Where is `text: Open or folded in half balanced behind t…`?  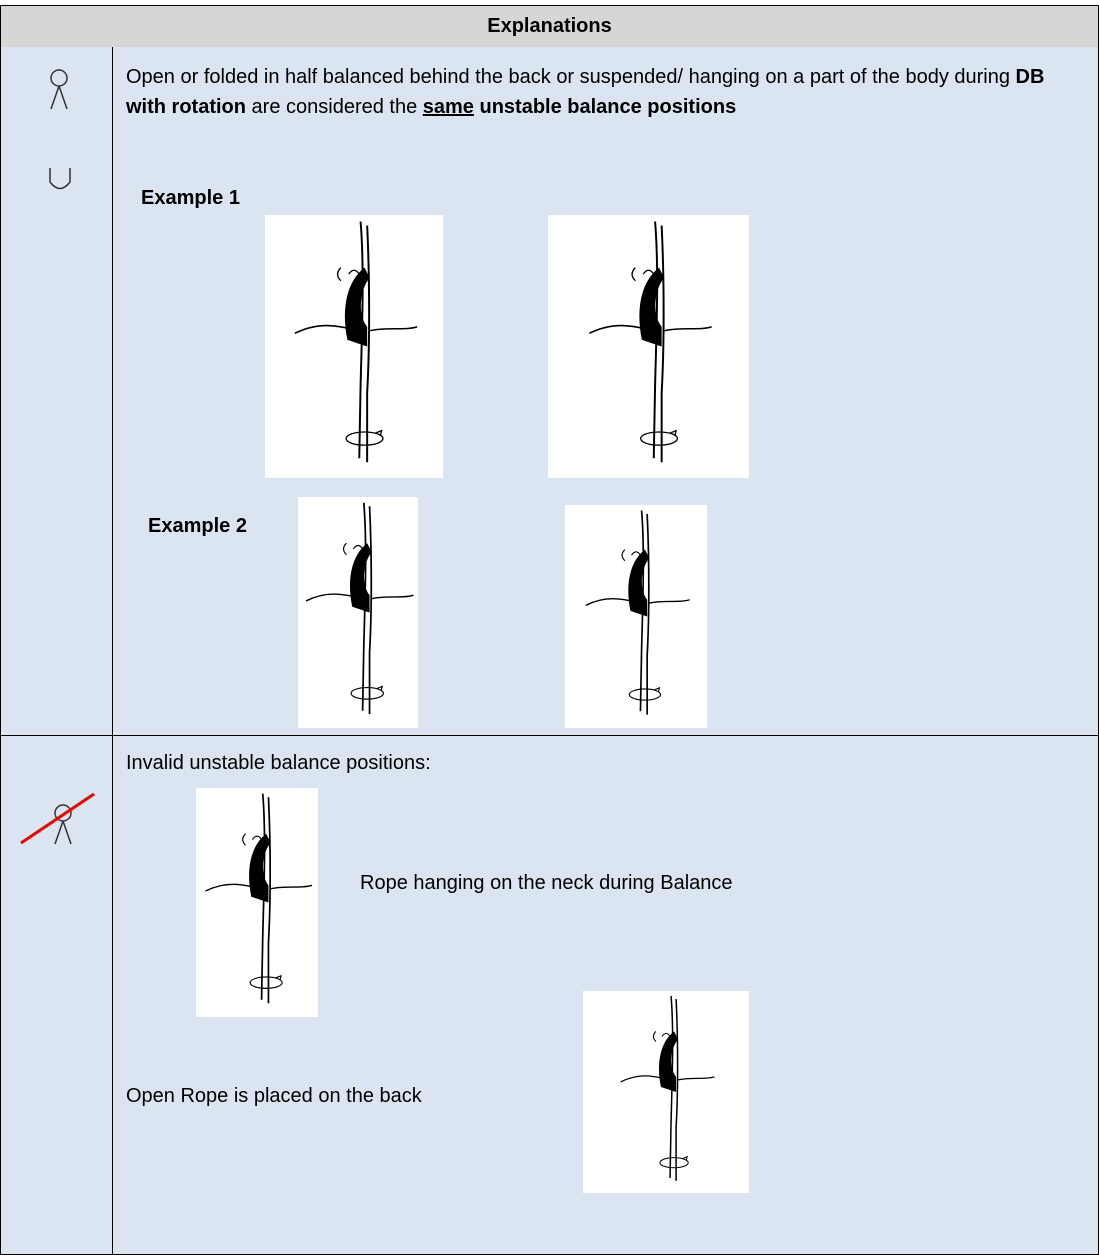 text: Open or folded in half balanced behind t… is located at coordinates (571, 77).